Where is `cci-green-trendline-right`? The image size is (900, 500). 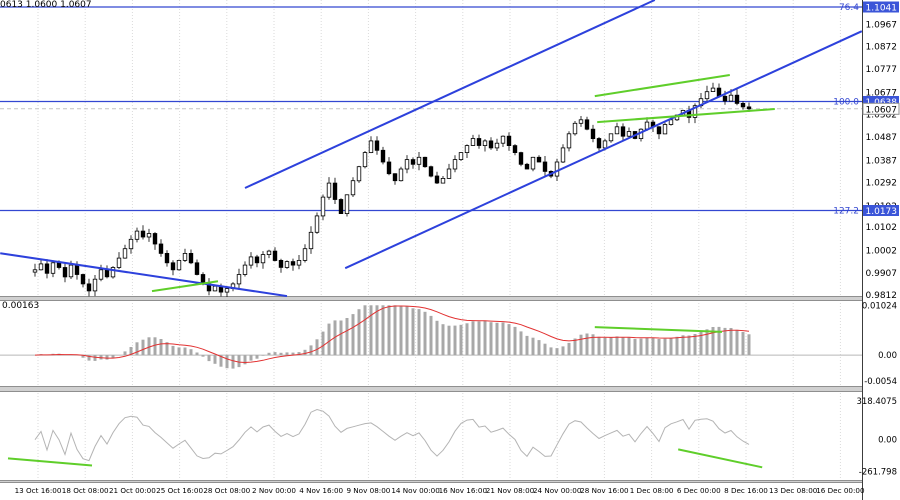
cci-green-trendline-right is located at coordinates (720, 458).